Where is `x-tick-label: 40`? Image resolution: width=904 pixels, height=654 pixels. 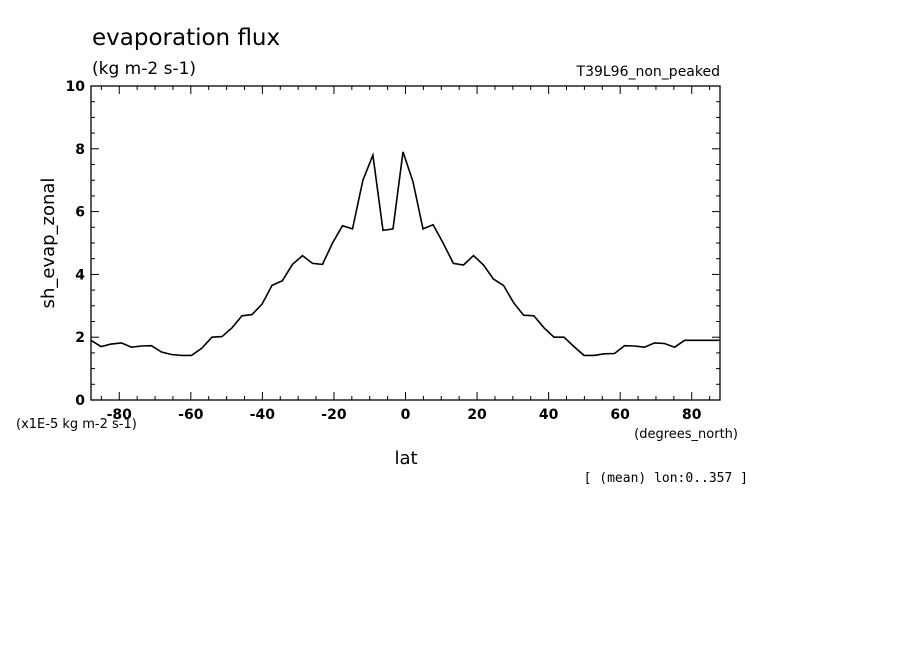 x-tick-label: 40 is located at coordinates (549, 415).